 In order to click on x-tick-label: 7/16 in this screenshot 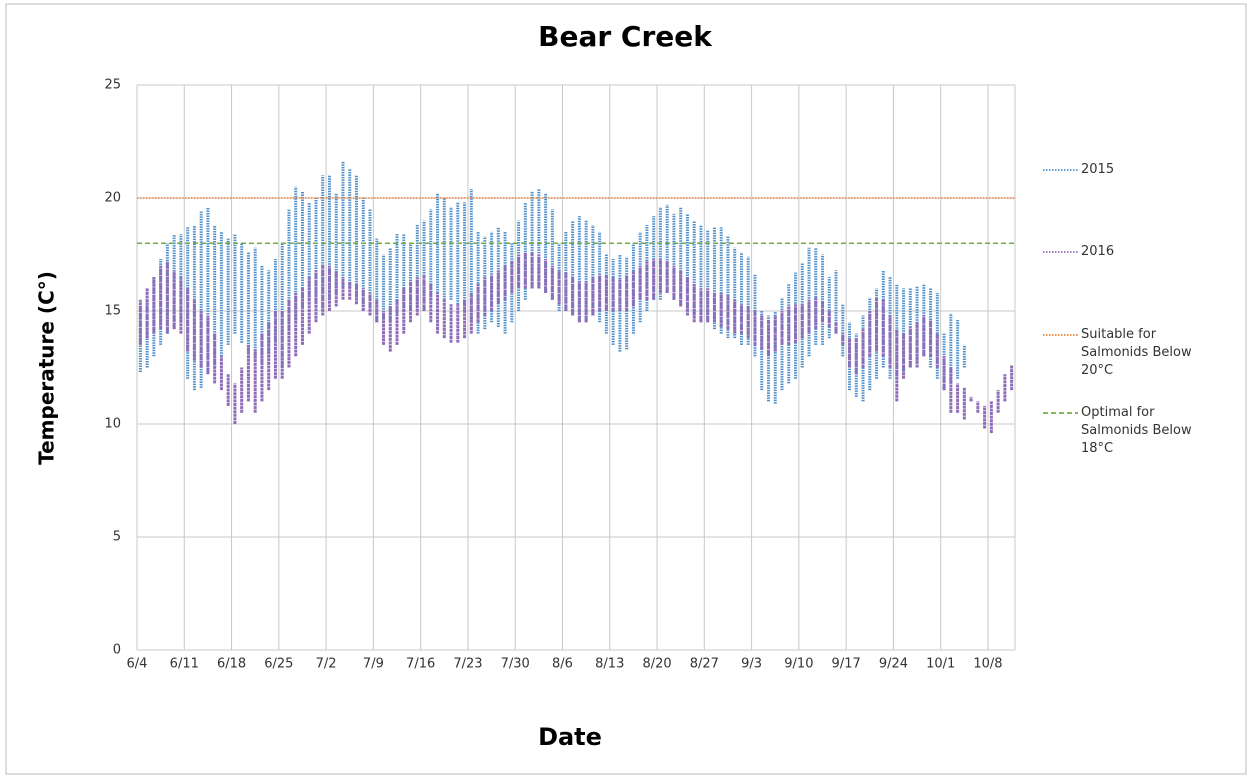, I will do `click(420, 664)`.